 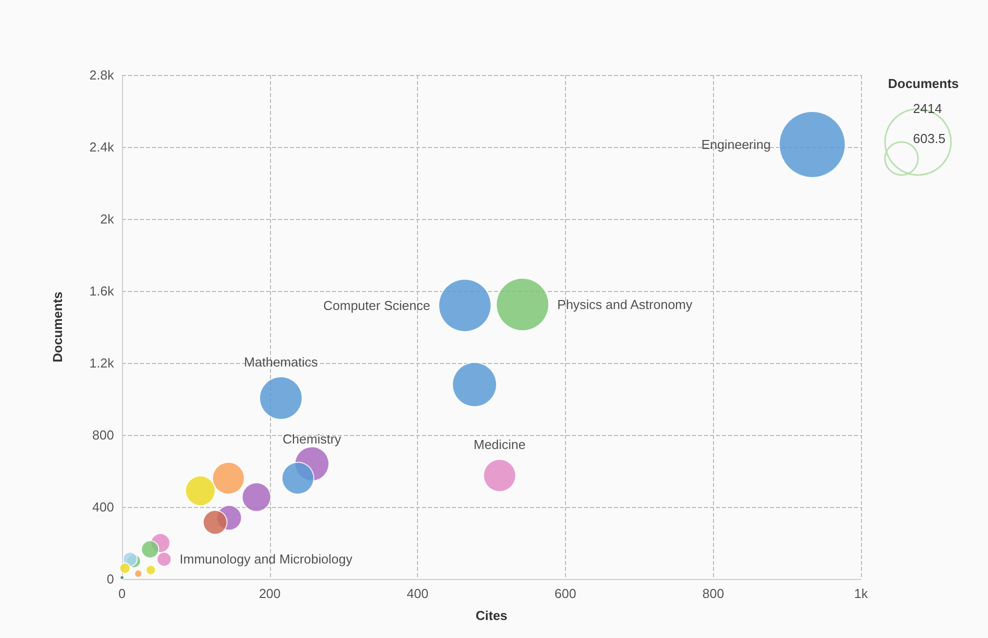 What do you see at coordinates (269, 593) in the screenshot?
I see `x-tick-label: 200` at bounding box center [269, 593].